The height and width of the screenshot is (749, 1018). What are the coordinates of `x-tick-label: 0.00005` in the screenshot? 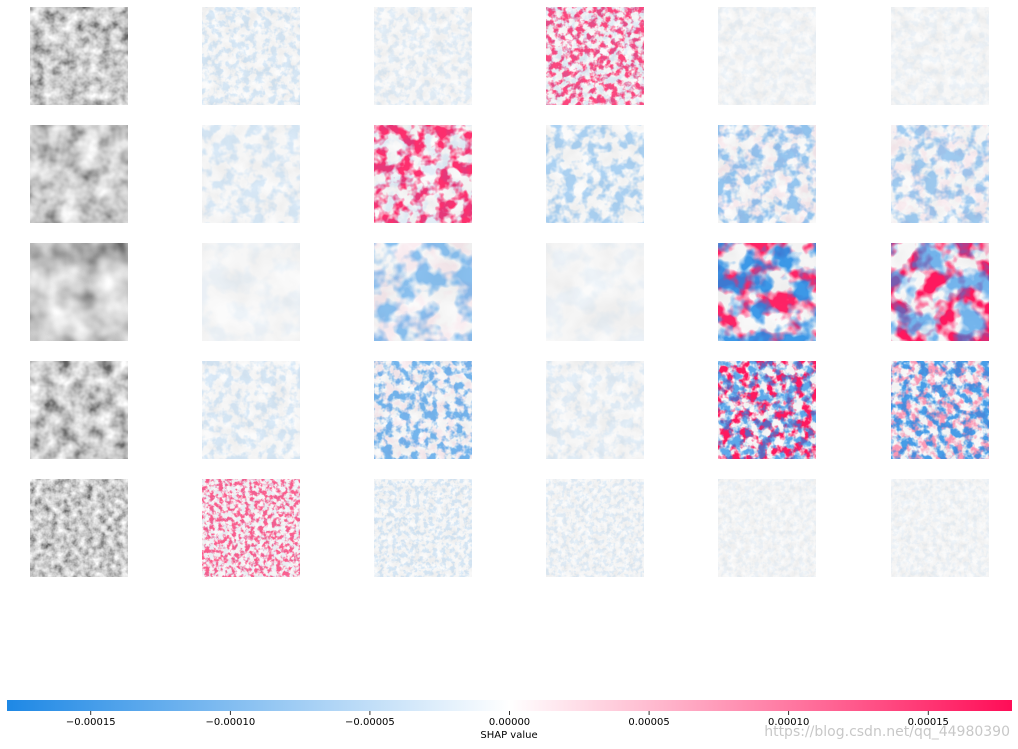 It's located at (648, 722).